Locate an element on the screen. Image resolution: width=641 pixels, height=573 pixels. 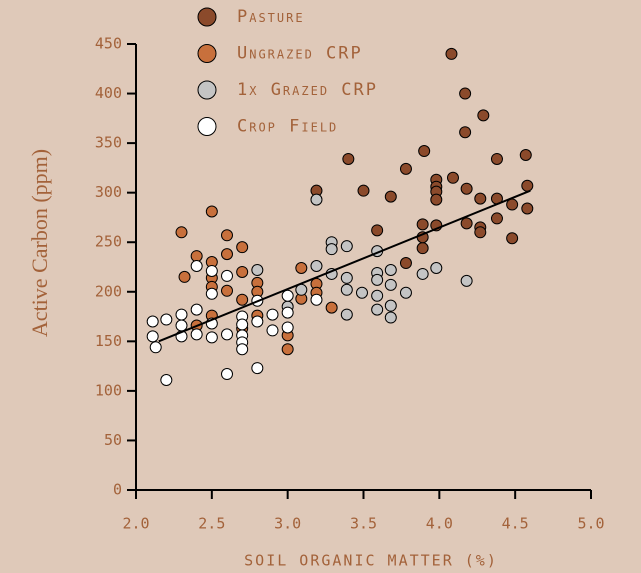
x-tick-label: 4.5 is located at coordinates (515, 524).